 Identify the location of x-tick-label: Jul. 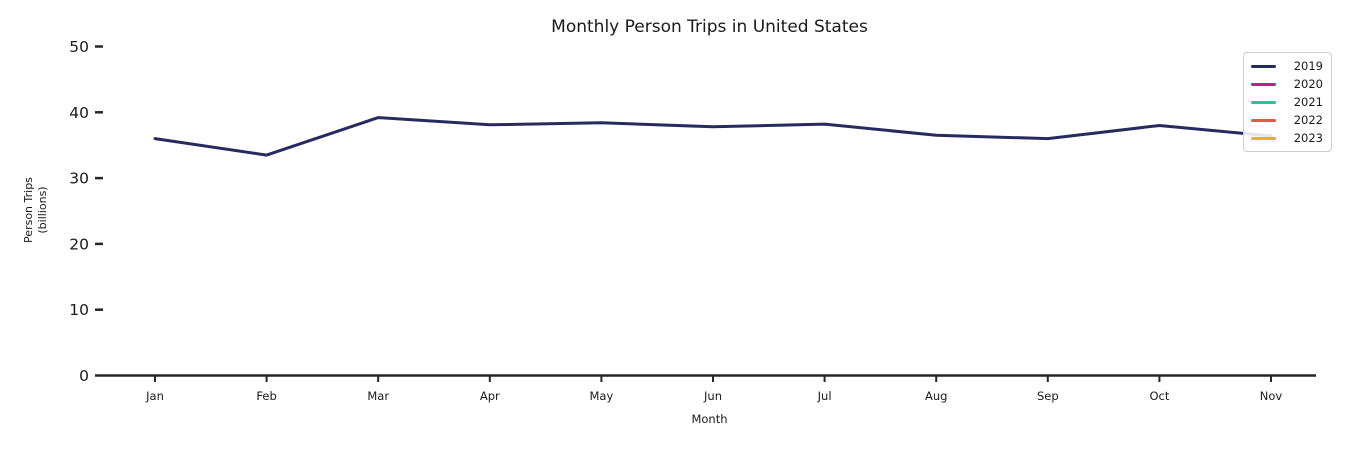
(824, 396).